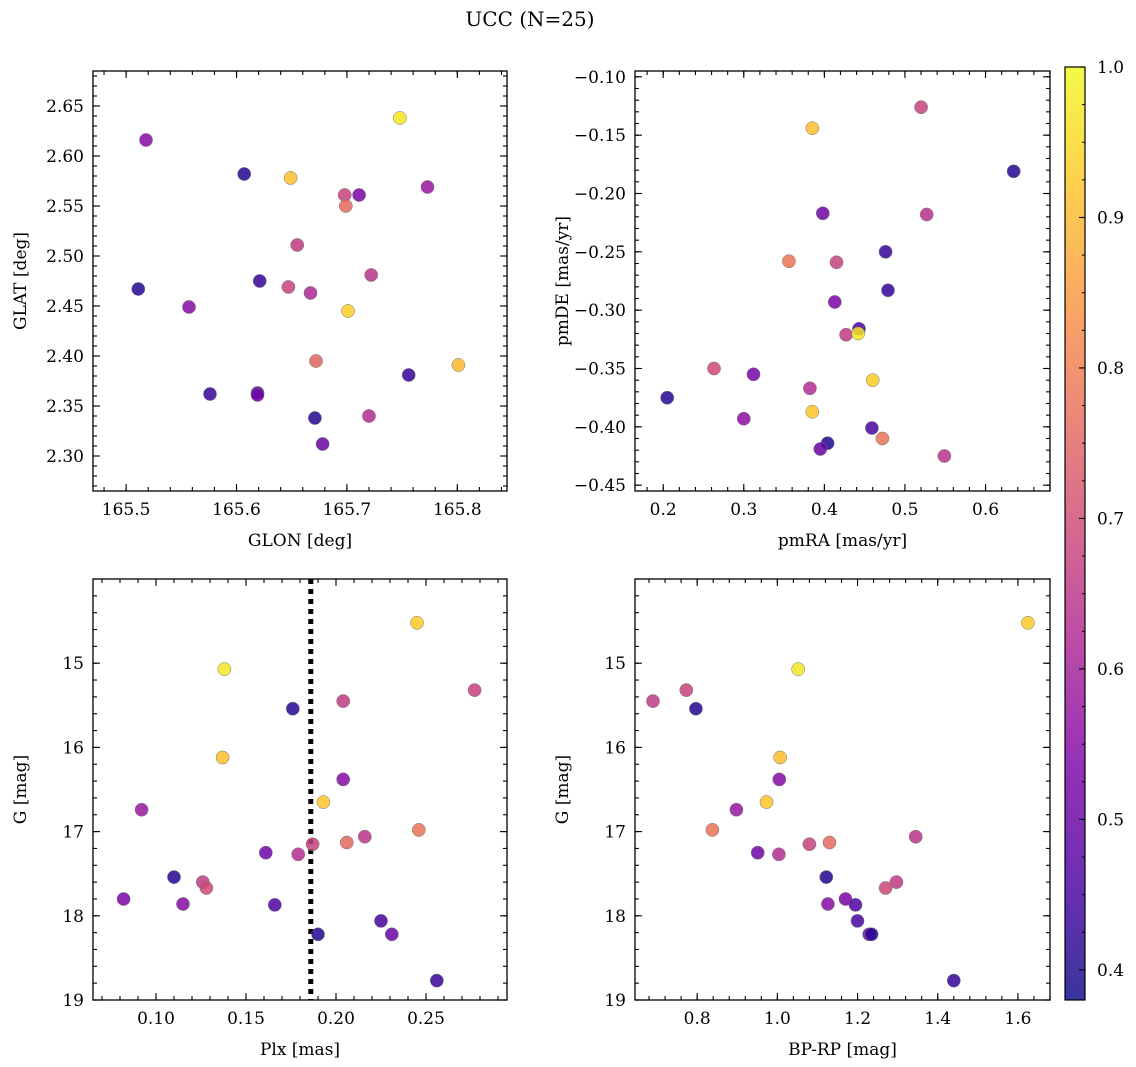 Image resolution: width=1136 pixels, height=1067 pixels. Describe the element at coordinates (426, 1019) in the screenshot. I see `x-tick-label: 0.25` at that location.